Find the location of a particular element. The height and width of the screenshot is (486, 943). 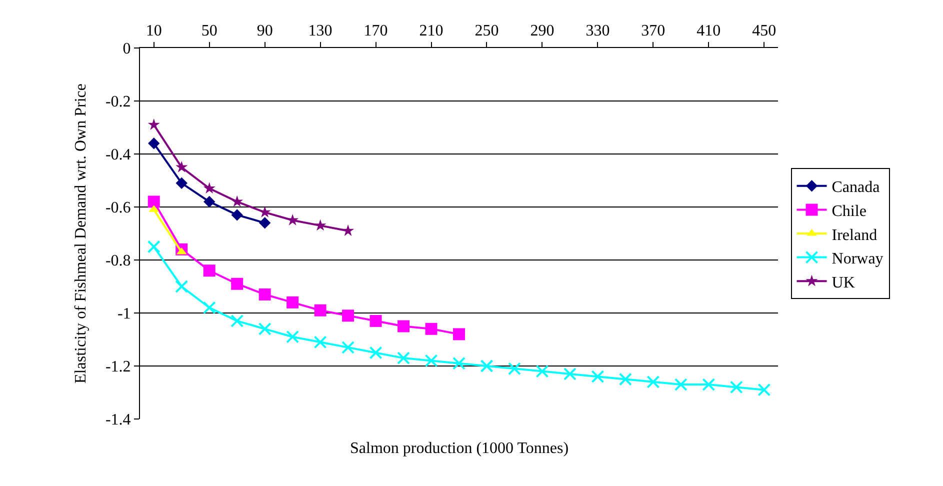

x-tick-label: 50 is located at coordinates (209, 31).